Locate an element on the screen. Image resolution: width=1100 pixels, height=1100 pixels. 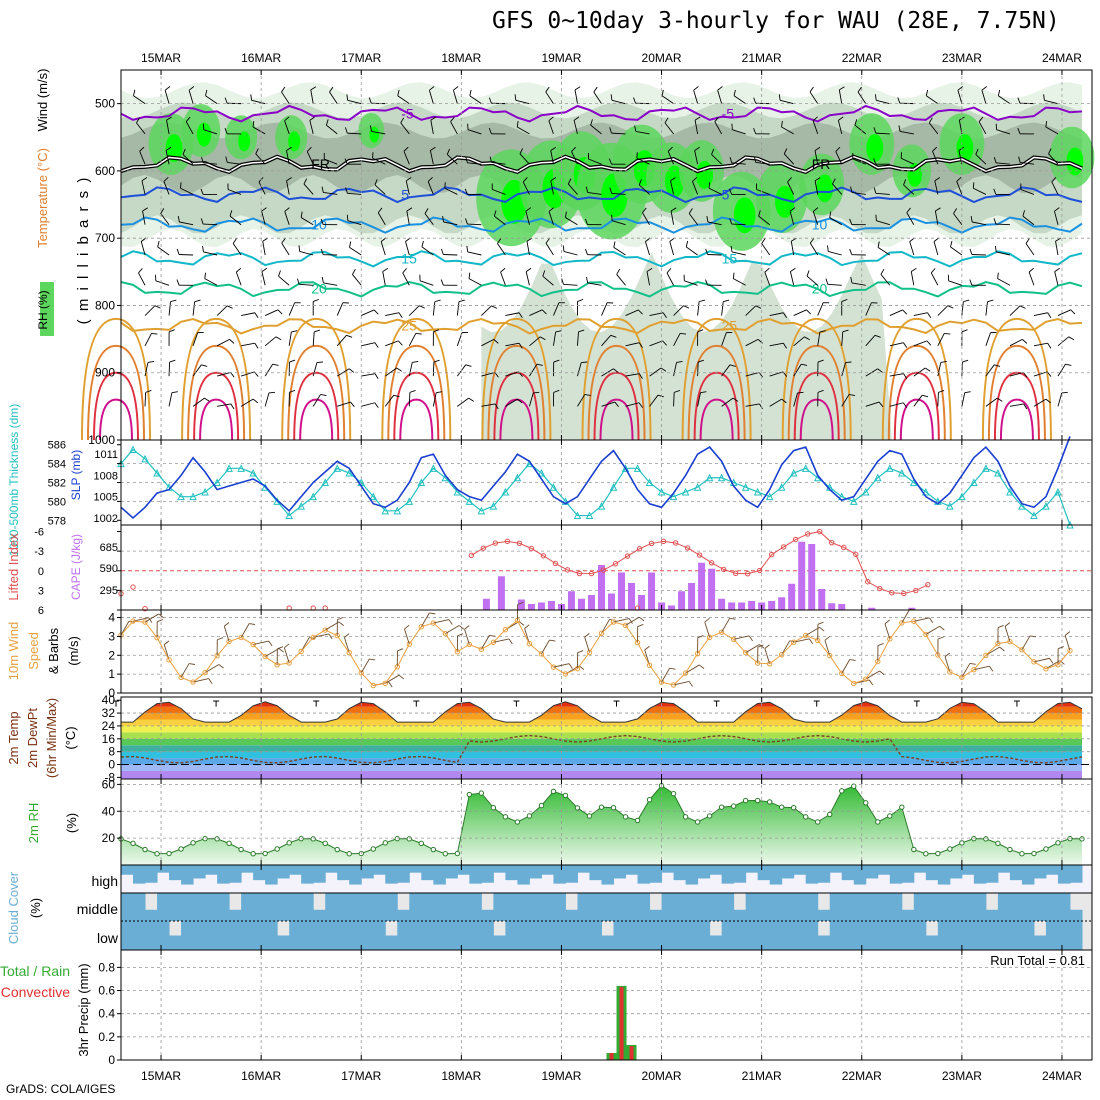
x-tick-label-top: 15MAR is located at coordinates (161, 58).